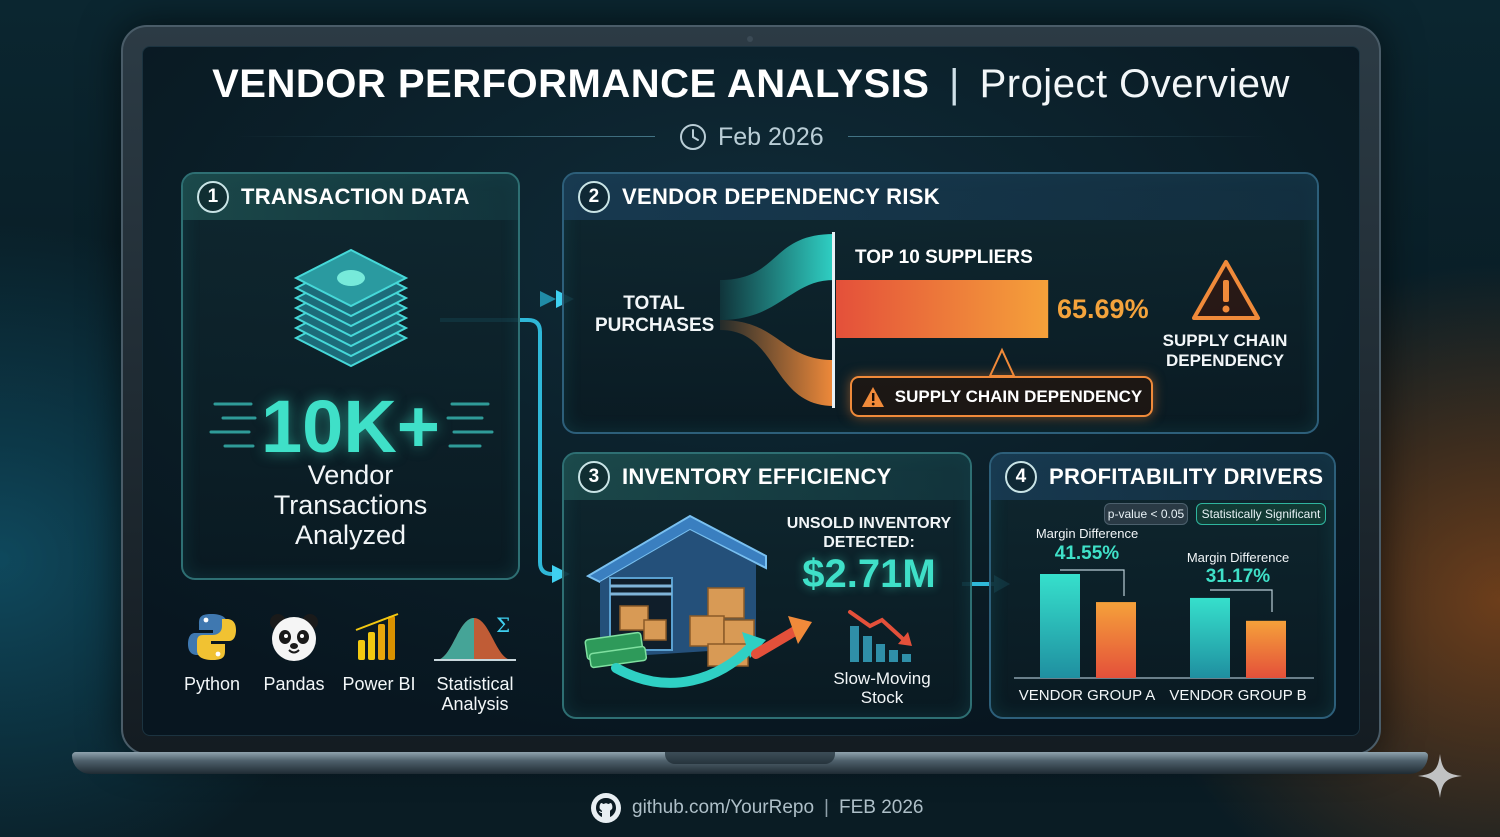 The image size is (1500, 837). Describe the element at coordinates (445, 136) in the screenshot. I see `title-divider-left` at that location.